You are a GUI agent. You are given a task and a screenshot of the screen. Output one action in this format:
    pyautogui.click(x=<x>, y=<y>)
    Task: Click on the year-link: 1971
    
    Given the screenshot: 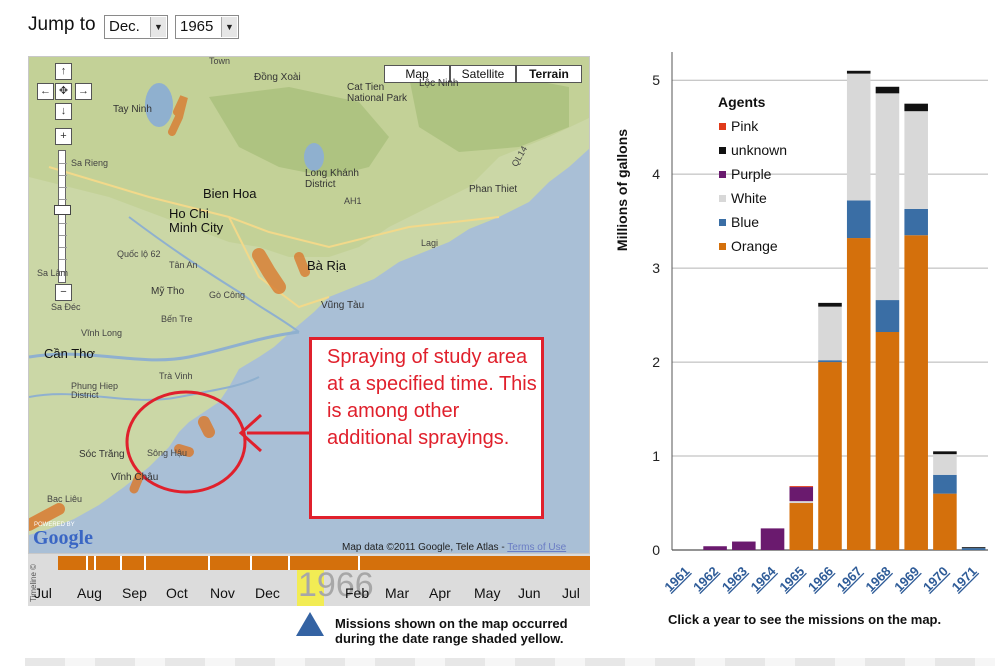 What is the action you would take?
    pyautogui.click(x=964, y=579)
    